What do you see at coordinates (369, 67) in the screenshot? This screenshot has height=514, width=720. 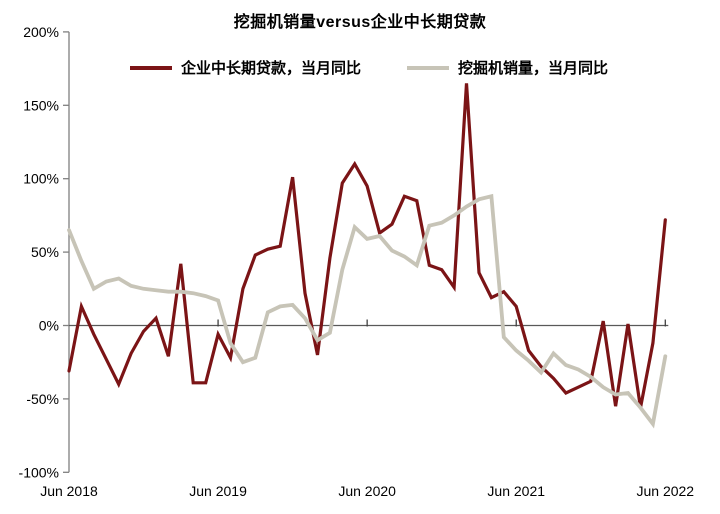 I see `legend: 企业中长期贷款，当月同比 挖掘机销量，当月同比` at bounding box center [369, 67].